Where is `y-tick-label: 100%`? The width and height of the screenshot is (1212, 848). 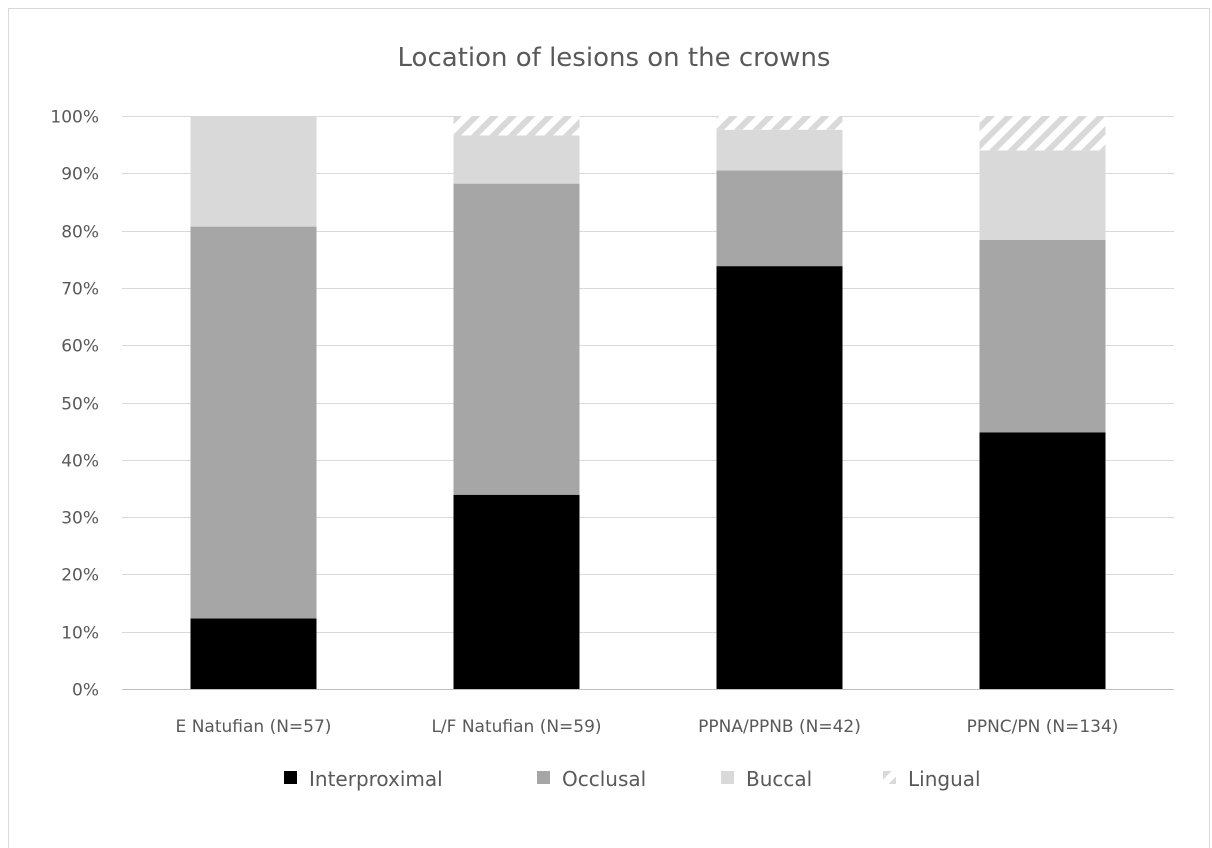
y-tick-label: 100% is located at coordinates (74, 118).